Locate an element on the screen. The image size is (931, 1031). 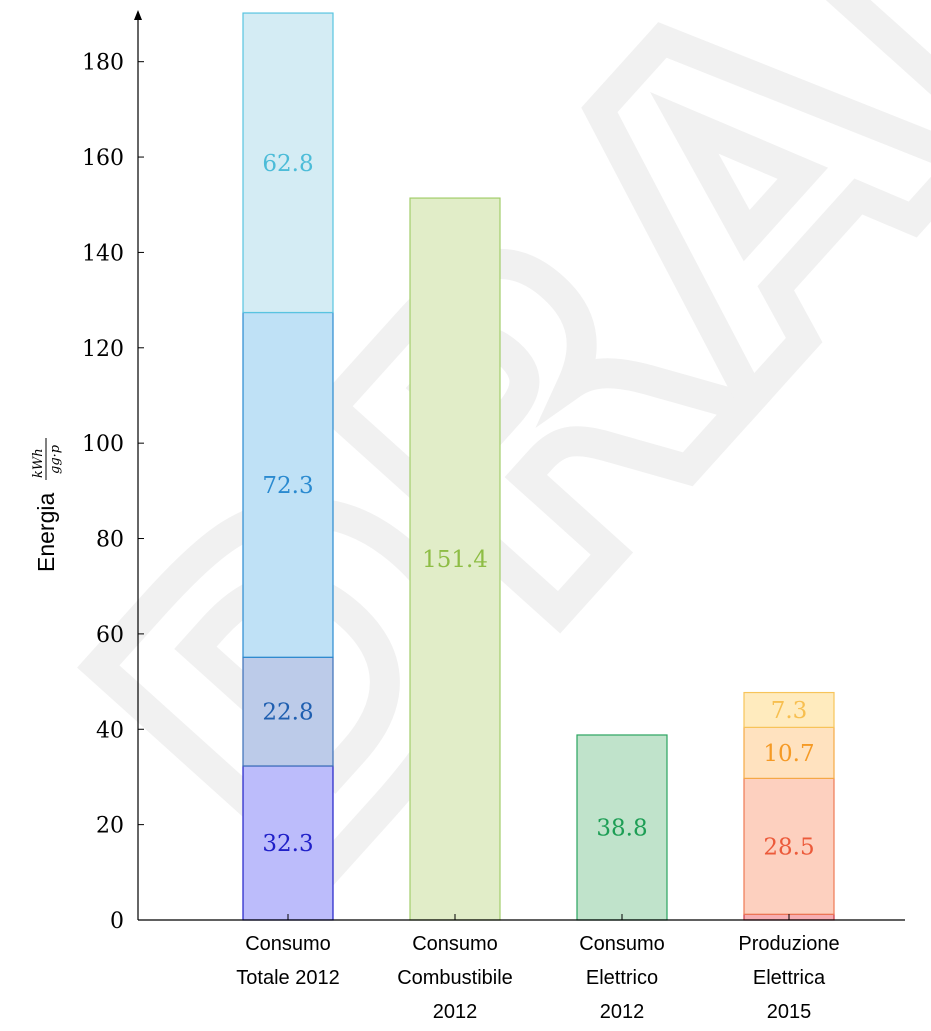
y-tick-label-60: 60 is located at coordinates (110, 635).